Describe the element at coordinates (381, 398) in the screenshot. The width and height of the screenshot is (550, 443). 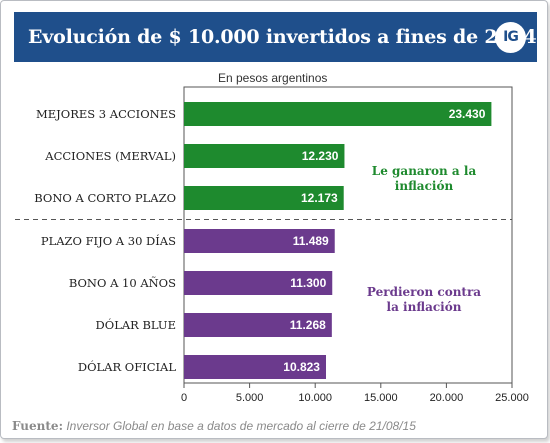
I see `x-tick-label: 15.000` at that location.